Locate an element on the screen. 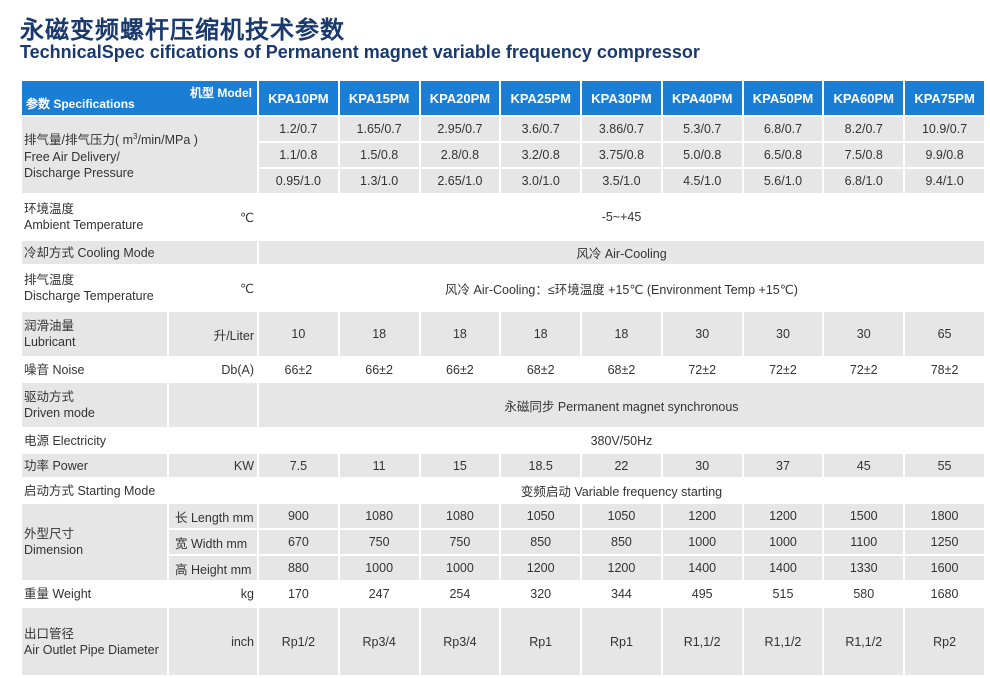  power-cell: 11 is located at coordinates (379, 465).